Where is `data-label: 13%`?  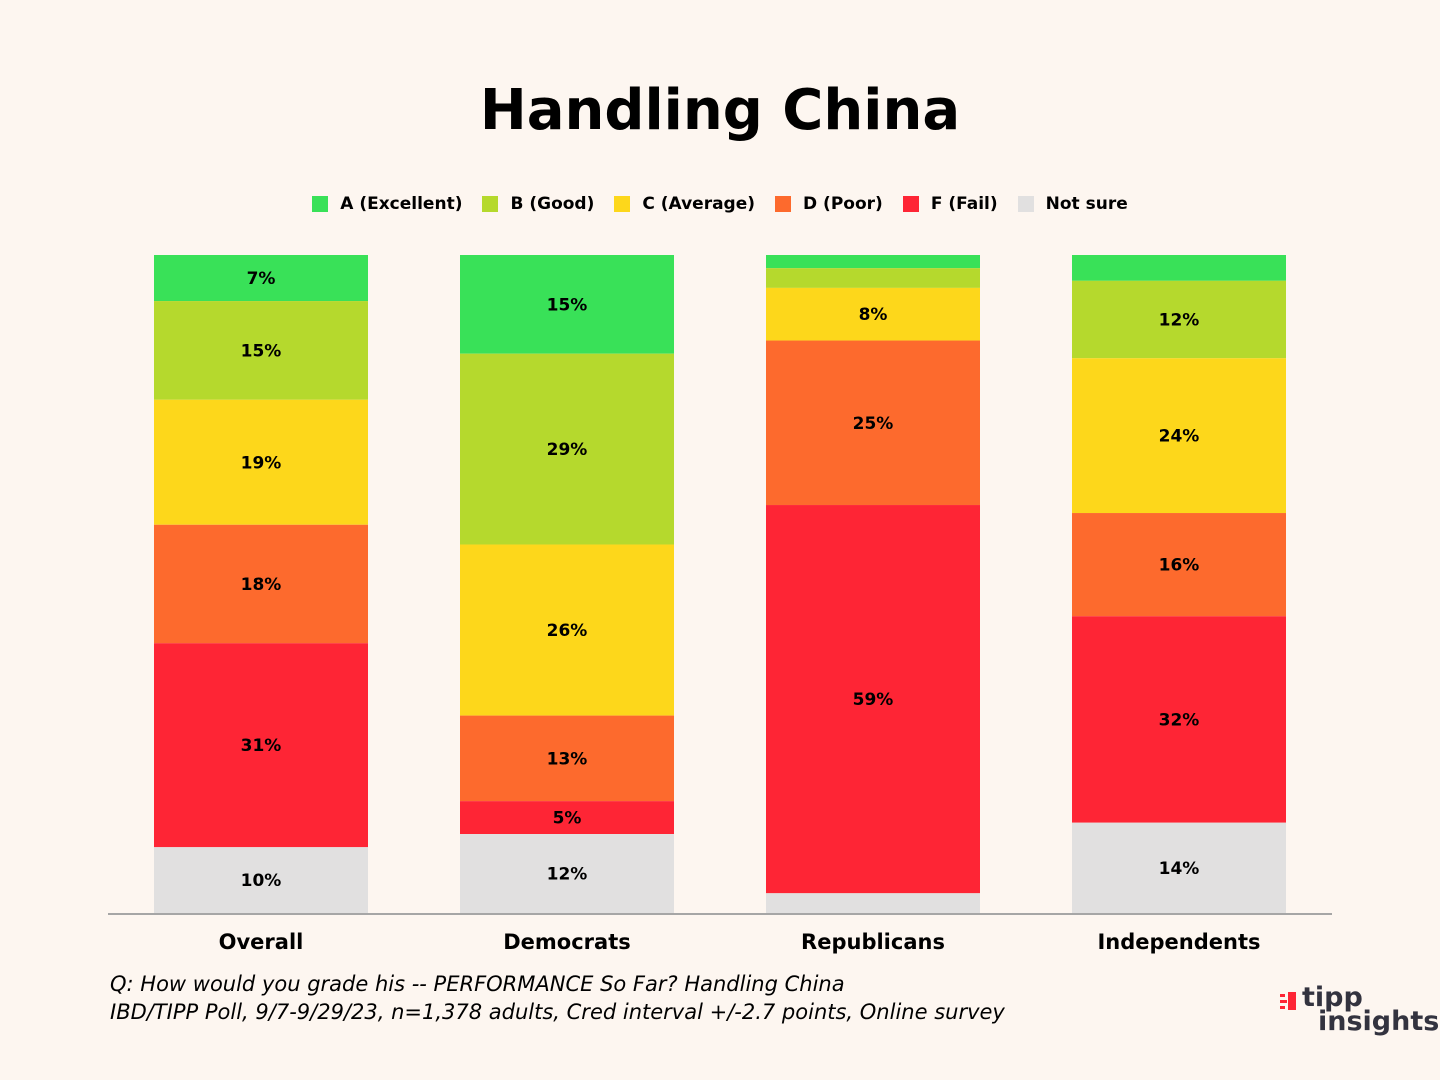
data-label: 13% is located at coordinates (567, 759).